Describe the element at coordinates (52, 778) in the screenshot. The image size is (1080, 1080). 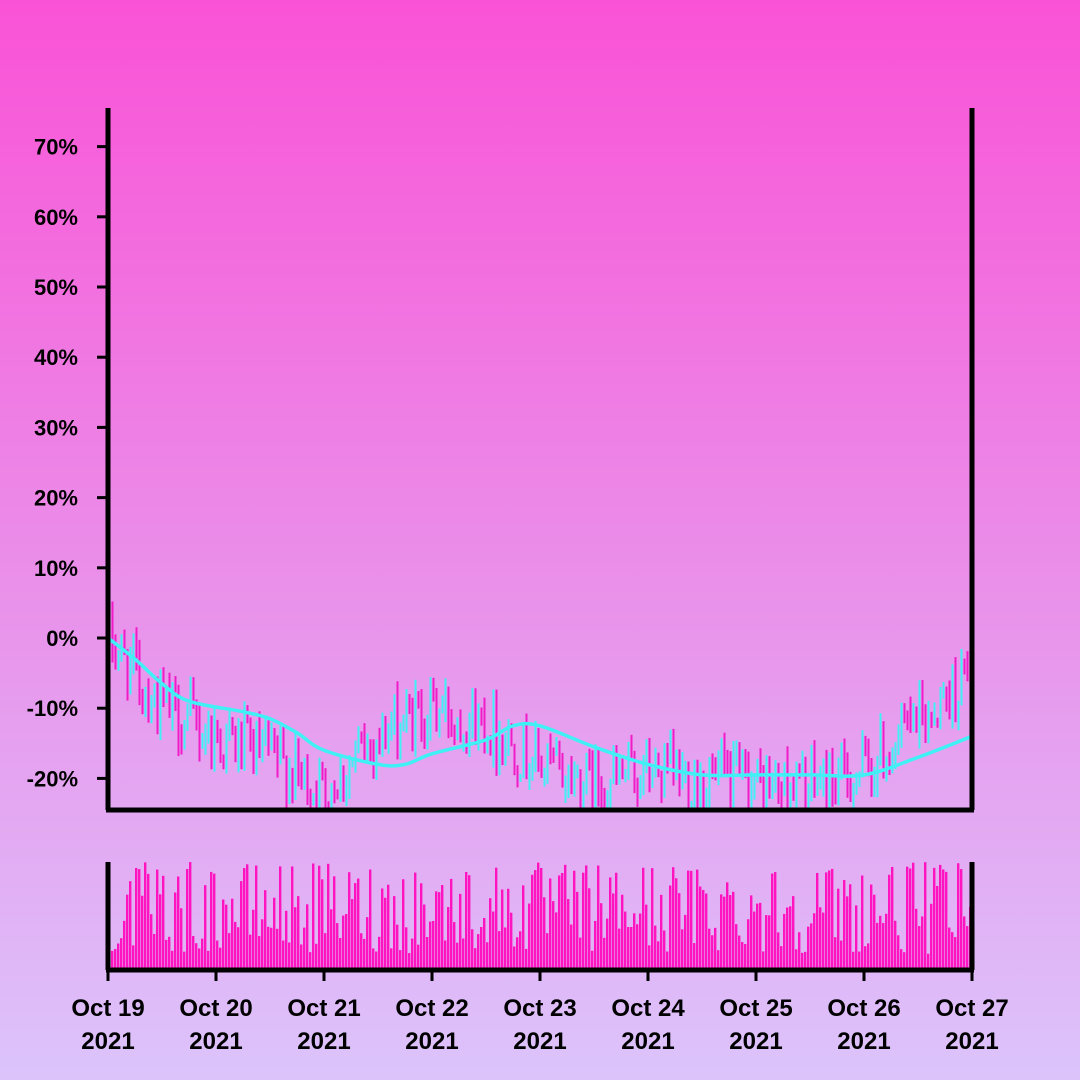
I see `y-tick-label: -20%` at that location.